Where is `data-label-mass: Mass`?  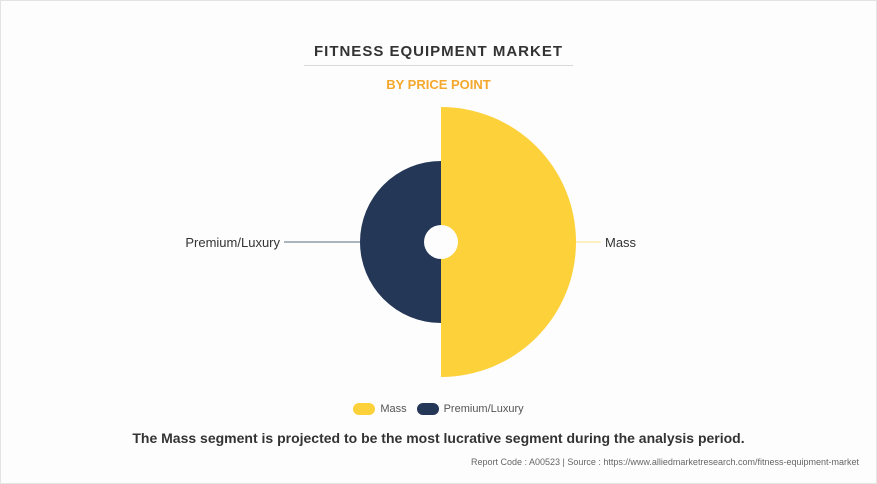 data-label-mass: Mass is located at coordinates (621, 242).